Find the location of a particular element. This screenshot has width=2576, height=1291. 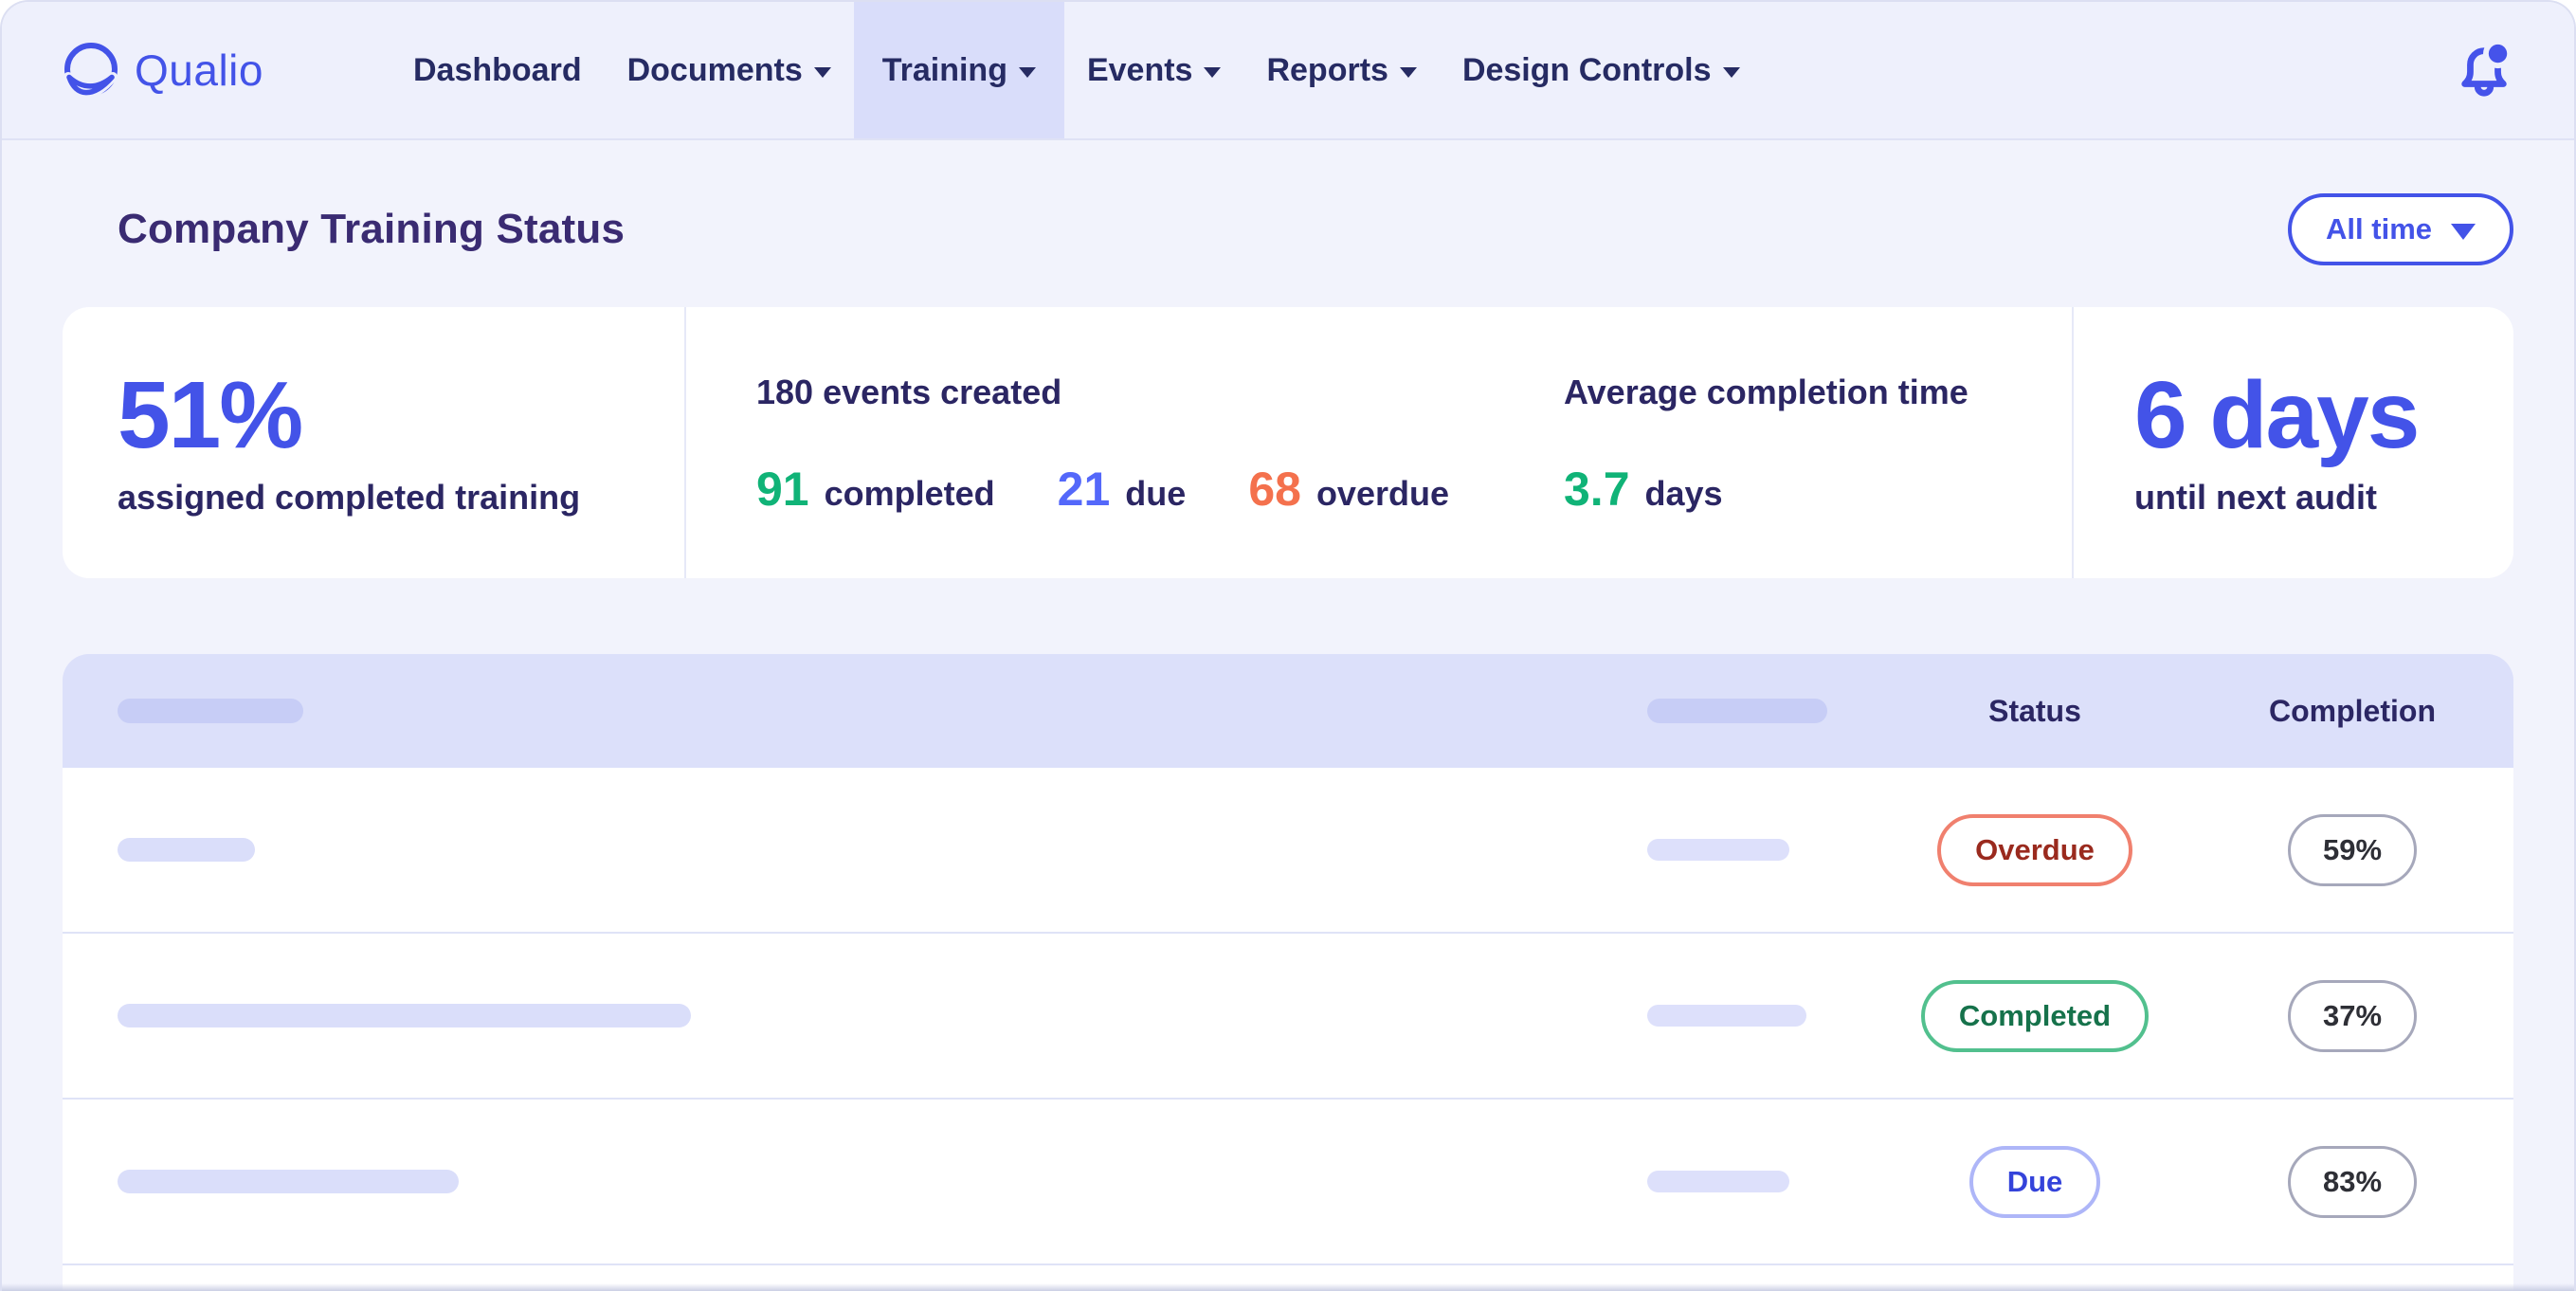

status-badge: Overdue is located at coordinates (2034, 849).